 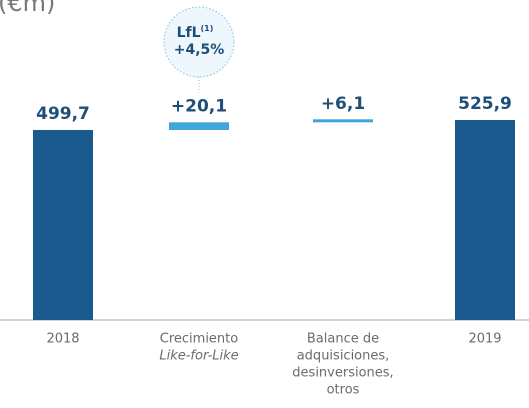 What do you see at coordinates (199, 106) in the screenshot?
I see `value-label: +20,1` at bounding box center [199, 106].